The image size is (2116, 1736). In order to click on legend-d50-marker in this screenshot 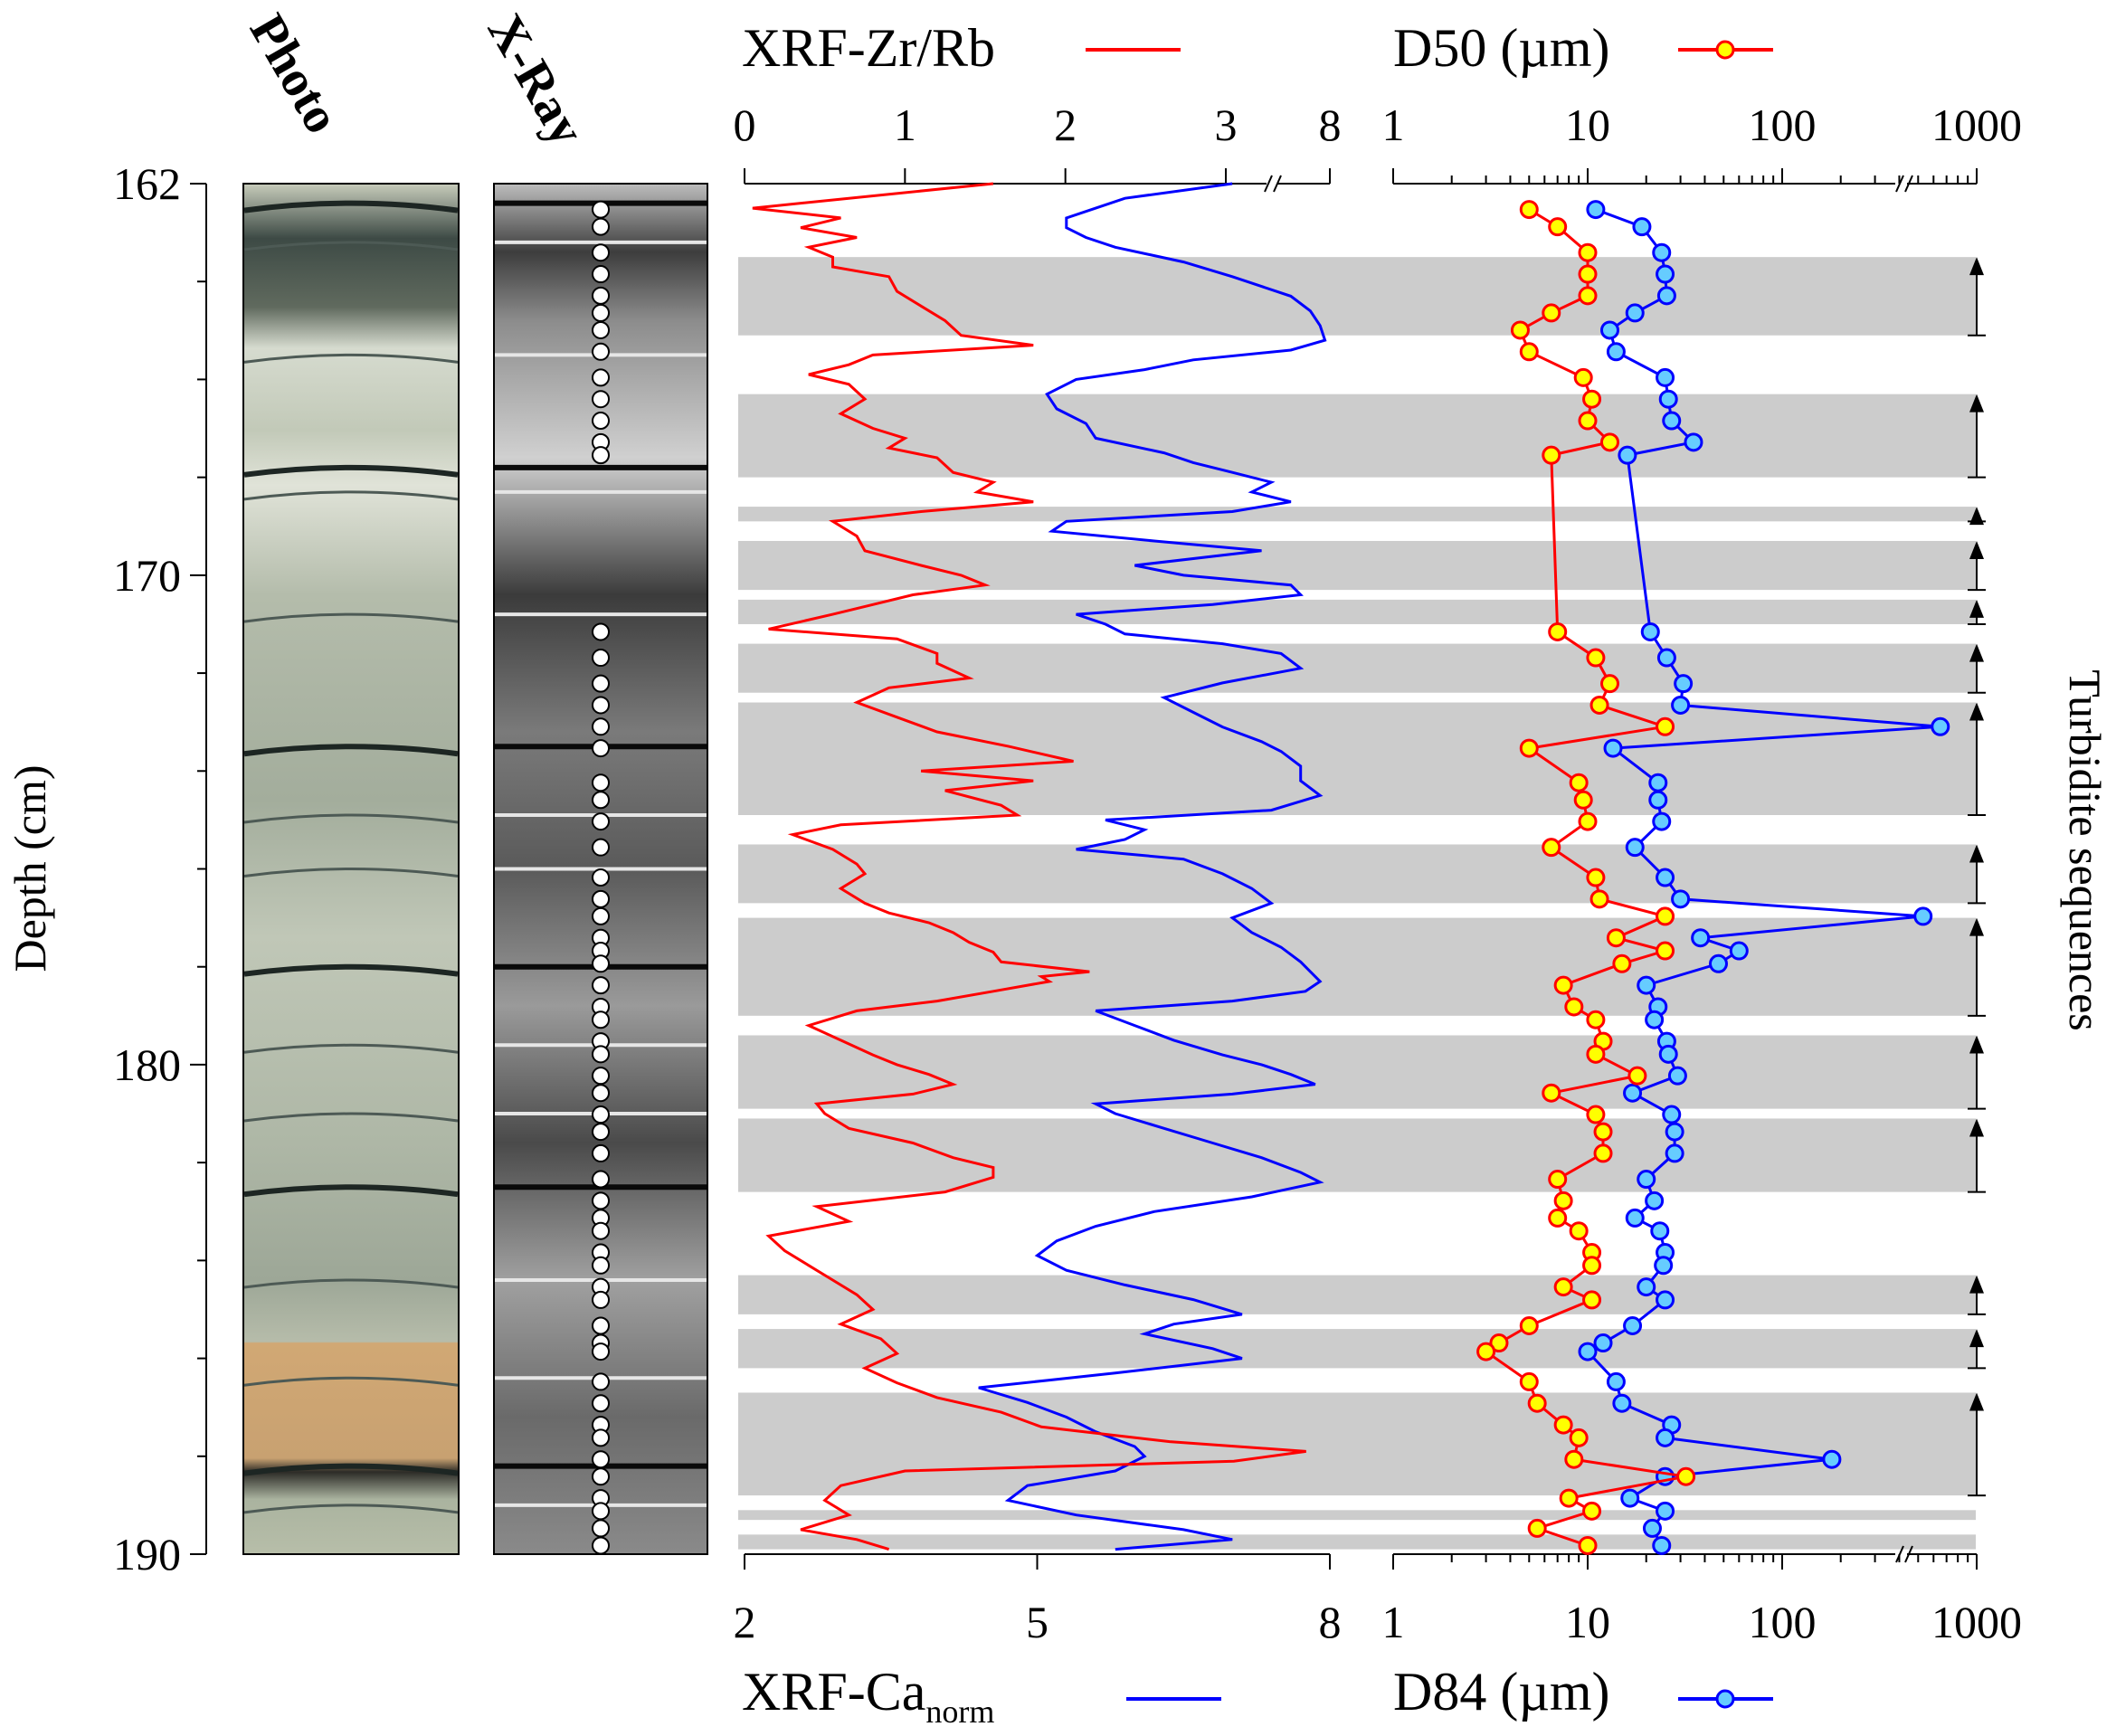, I will do `click(1725, 50)`.